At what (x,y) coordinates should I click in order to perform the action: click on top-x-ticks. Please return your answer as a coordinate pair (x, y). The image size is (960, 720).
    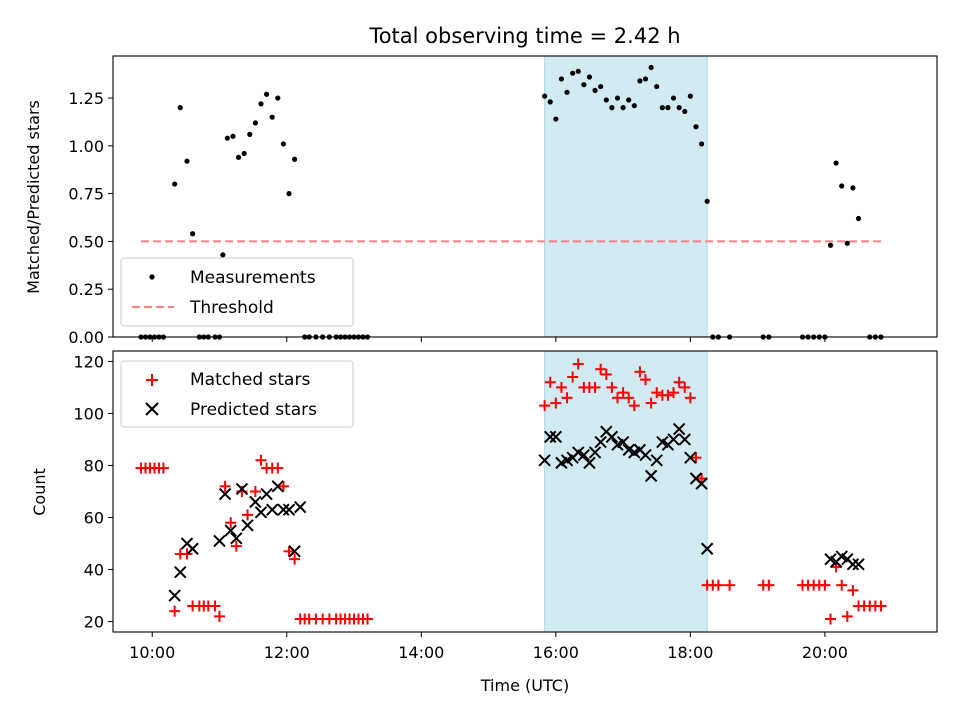
    Looking at the image, I should click on (488, 339).